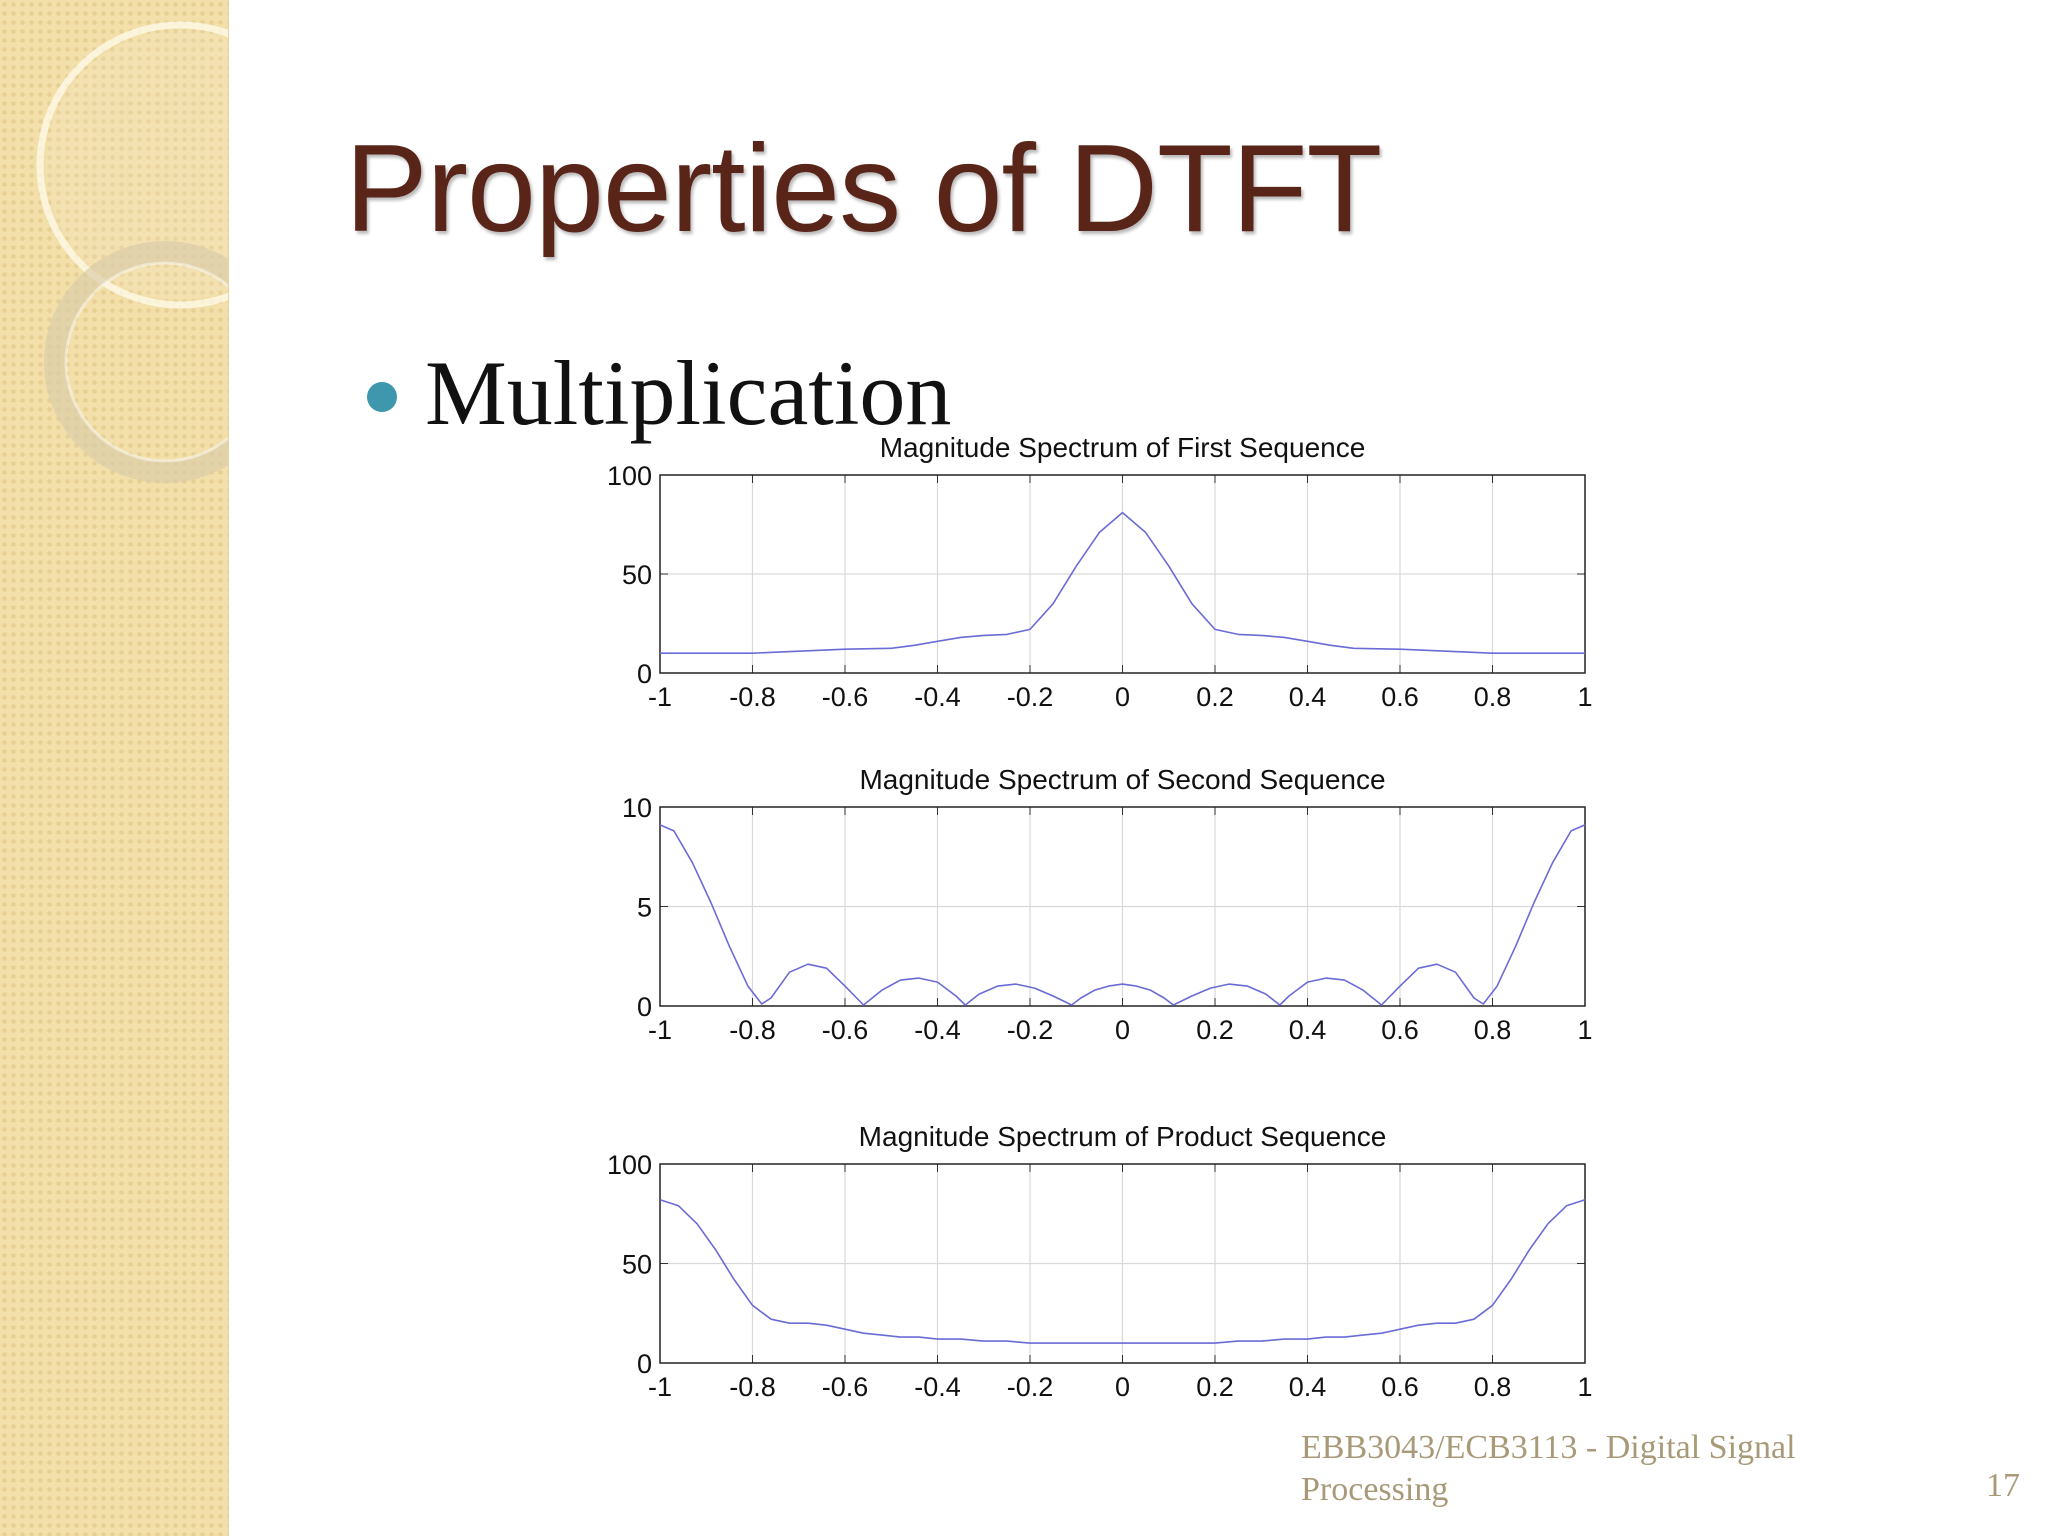 The width and height of the screenshot is (2048, 1536). What do you see at coordinates (1493, 1387) in the screenshot?
I see `chart3-xtick-label: 0.8` at bounding box center [1493, 1387].